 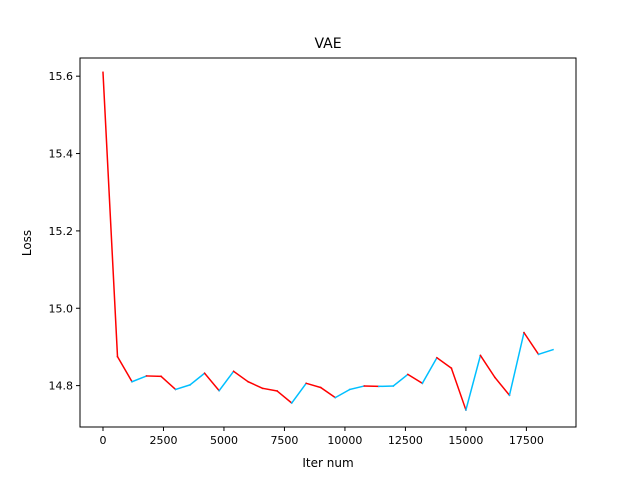 I want to click on y-tick-label: 14.8, so click(x=61, y=386).